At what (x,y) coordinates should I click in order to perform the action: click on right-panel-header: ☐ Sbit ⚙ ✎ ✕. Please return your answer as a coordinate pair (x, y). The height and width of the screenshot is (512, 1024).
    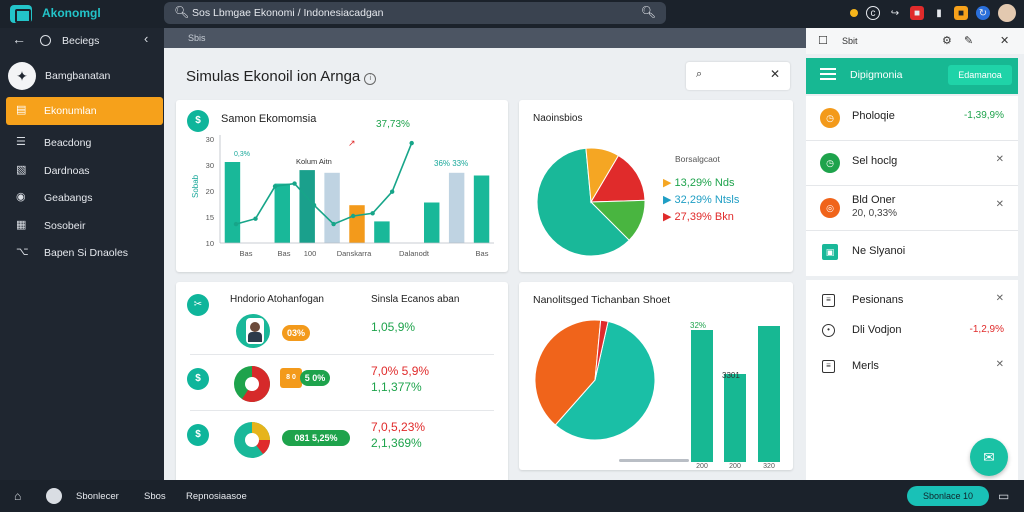
    Looking at the image, I should click on (915, 41).